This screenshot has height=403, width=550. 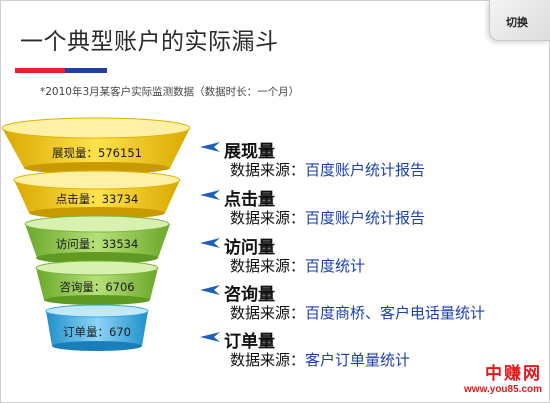 I want to click on funnel-label-impressions: 展现量：576151, so click(x=97, y=153).